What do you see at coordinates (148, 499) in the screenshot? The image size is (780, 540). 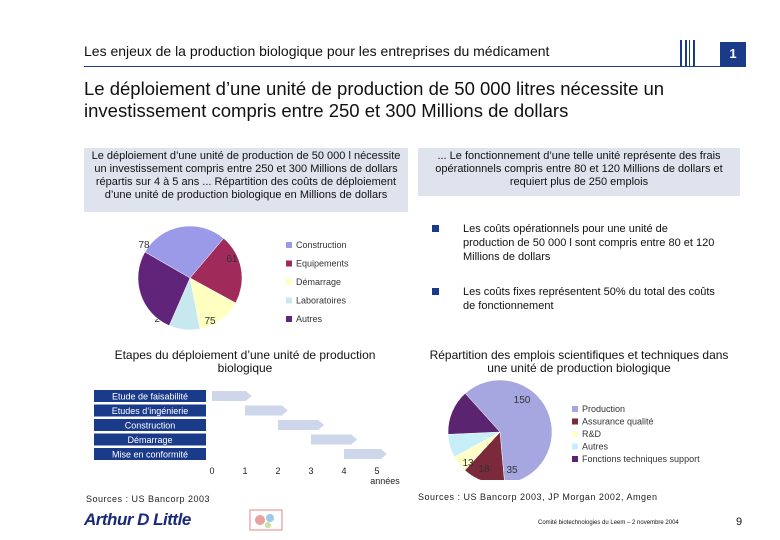 I see `source-note-left: Sources : US Bancorp 2003` at bounding box center [148, 499].